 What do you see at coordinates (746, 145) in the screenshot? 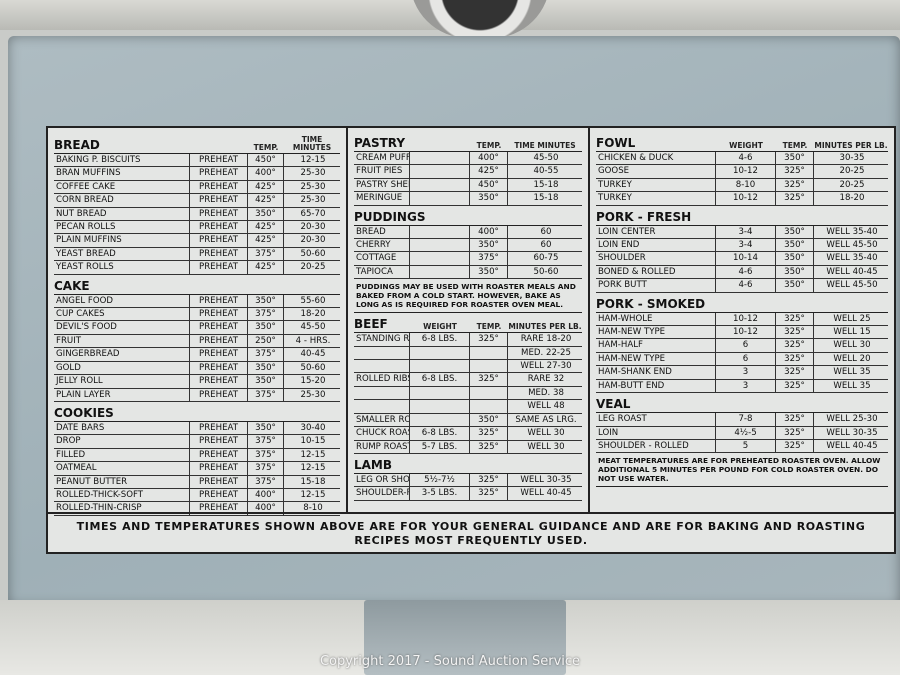
I see `column-header: WEIGHT` at bounding box center [746, 145].